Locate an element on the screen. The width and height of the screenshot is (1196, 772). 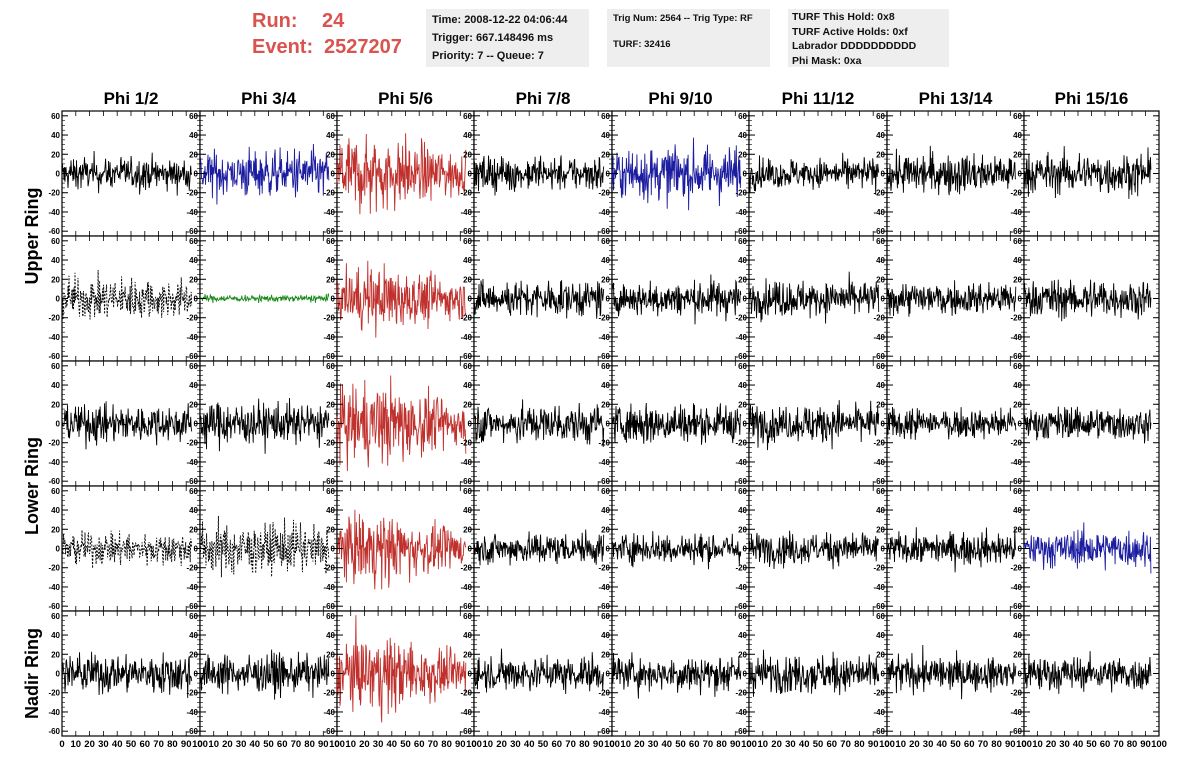
time-text: Time: 2008-12-22 04:06:44 is located at coordinates (500, 20).